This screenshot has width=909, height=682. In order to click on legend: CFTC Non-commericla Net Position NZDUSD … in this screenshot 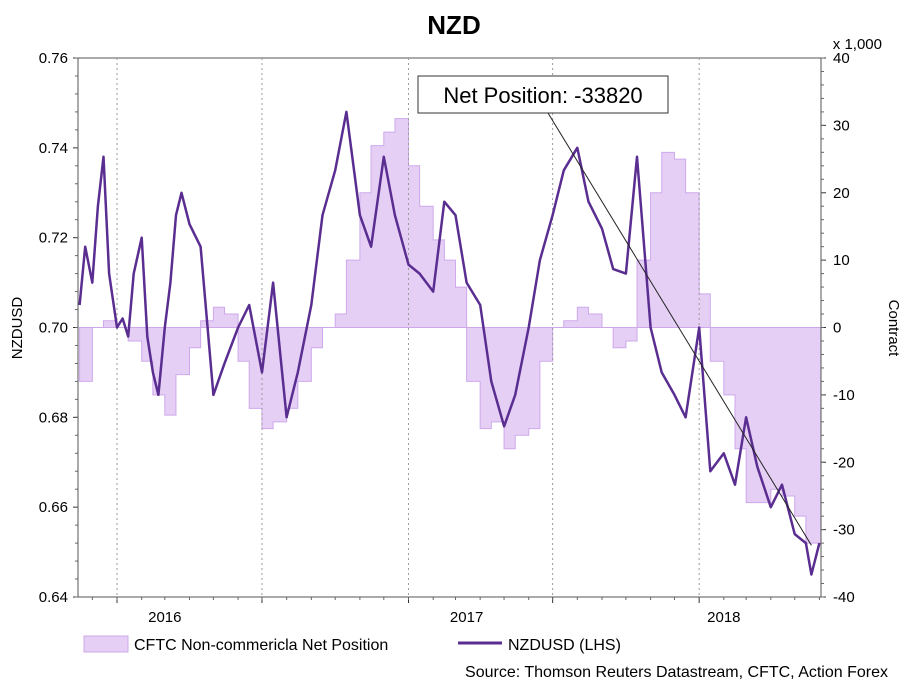, I will do `click(352, 644)`.